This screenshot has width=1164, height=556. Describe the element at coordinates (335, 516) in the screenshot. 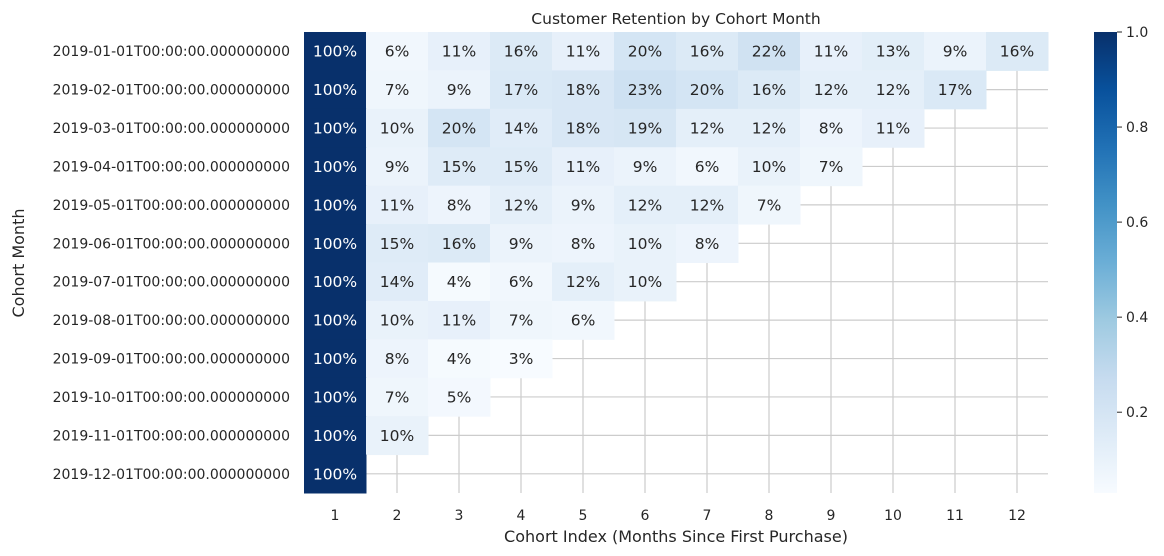

I see `x-tick-label: 1` at that location.